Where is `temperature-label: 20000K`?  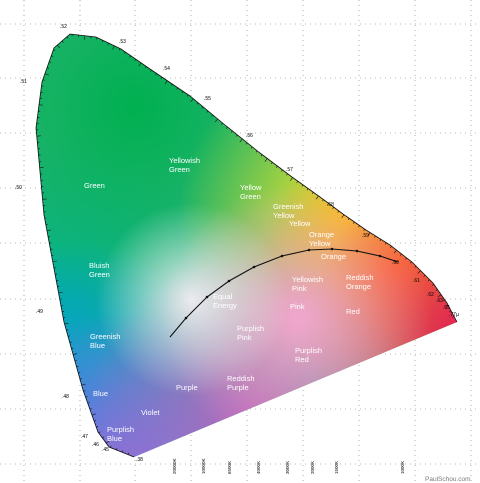 temperature-label: 20000K is located at coordinates (174, 466).